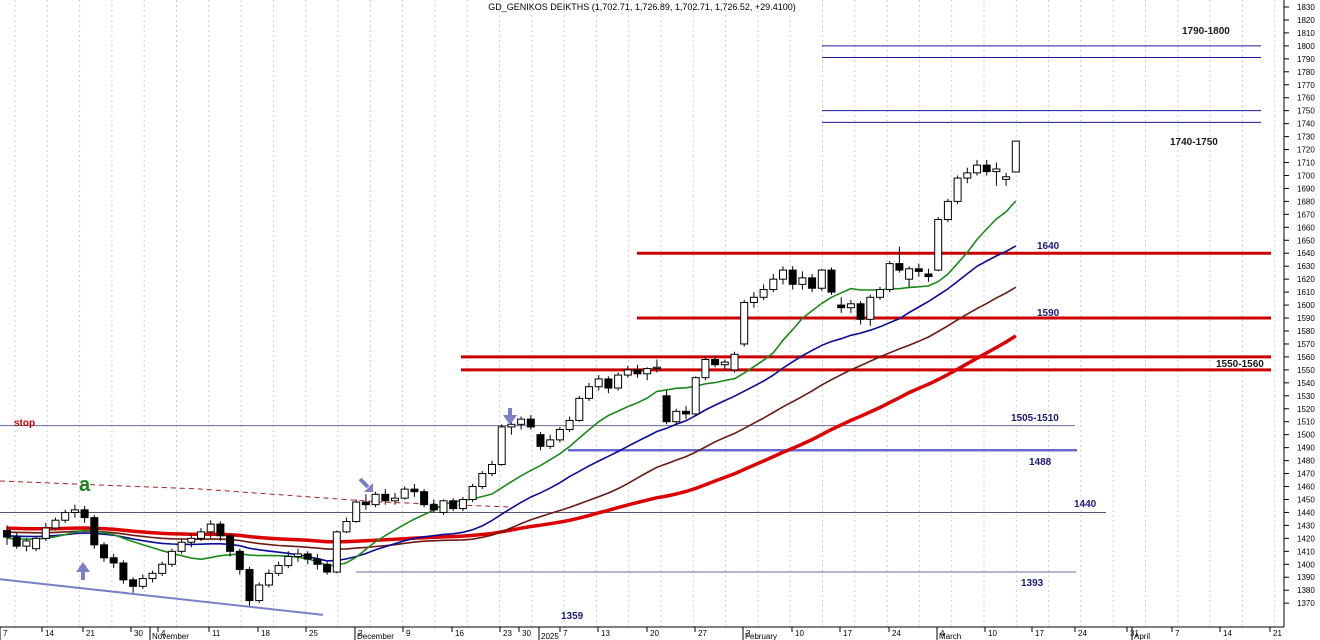 The width and height of the screenshot is (1320, 640). What do you see at coordinates (950, 636) in the screenshot?
I see `x-month-label: March` at bounding box center [950, 636].